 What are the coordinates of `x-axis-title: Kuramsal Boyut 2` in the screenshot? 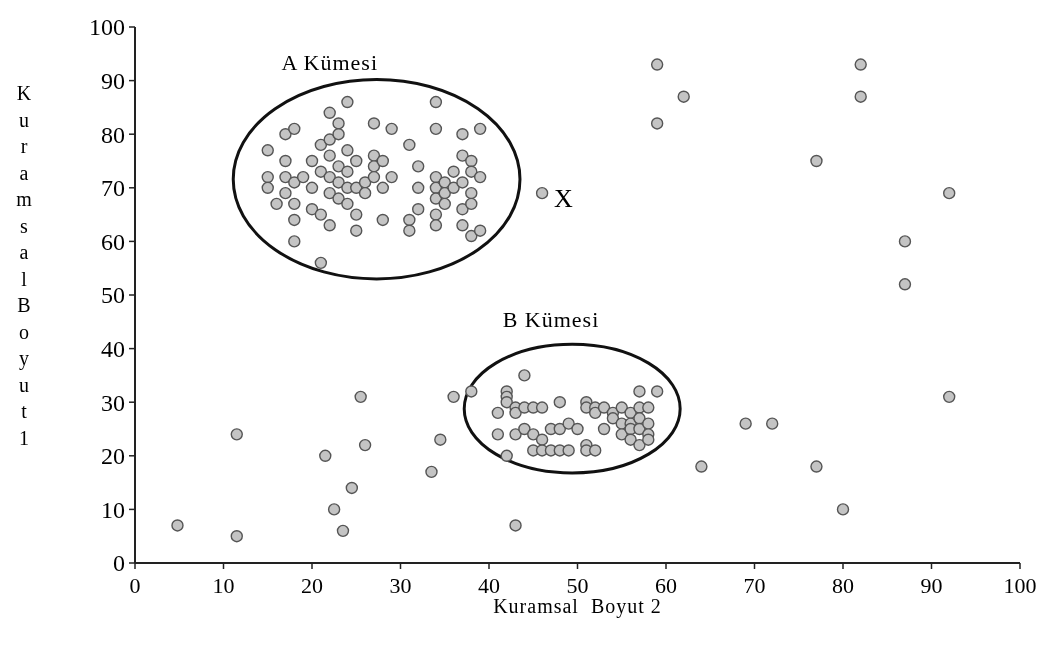 It's located at (577, 606).